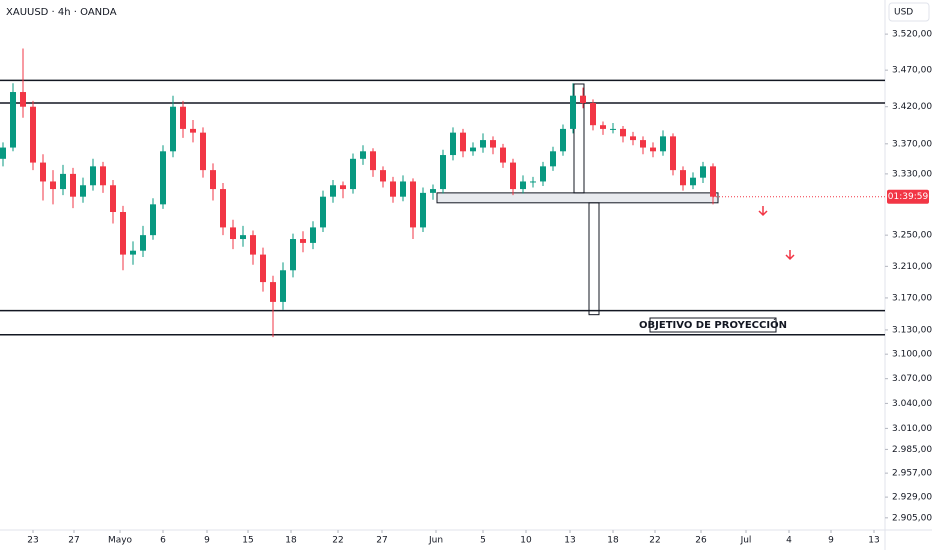  I want to click on countdown-box, so click(908, 196).